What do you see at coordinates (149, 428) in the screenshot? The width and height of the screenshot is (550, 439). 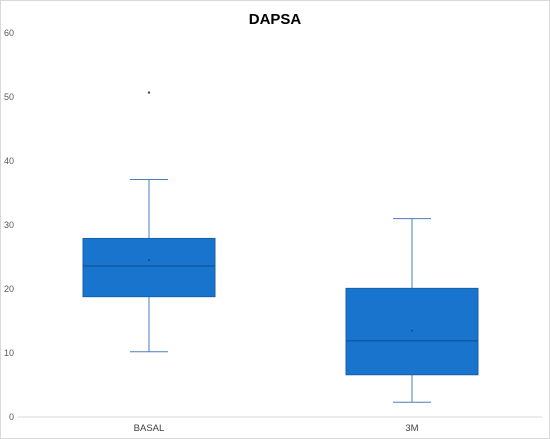 I see `x-tick-label: BASAL` at bounding box center [149, 428].